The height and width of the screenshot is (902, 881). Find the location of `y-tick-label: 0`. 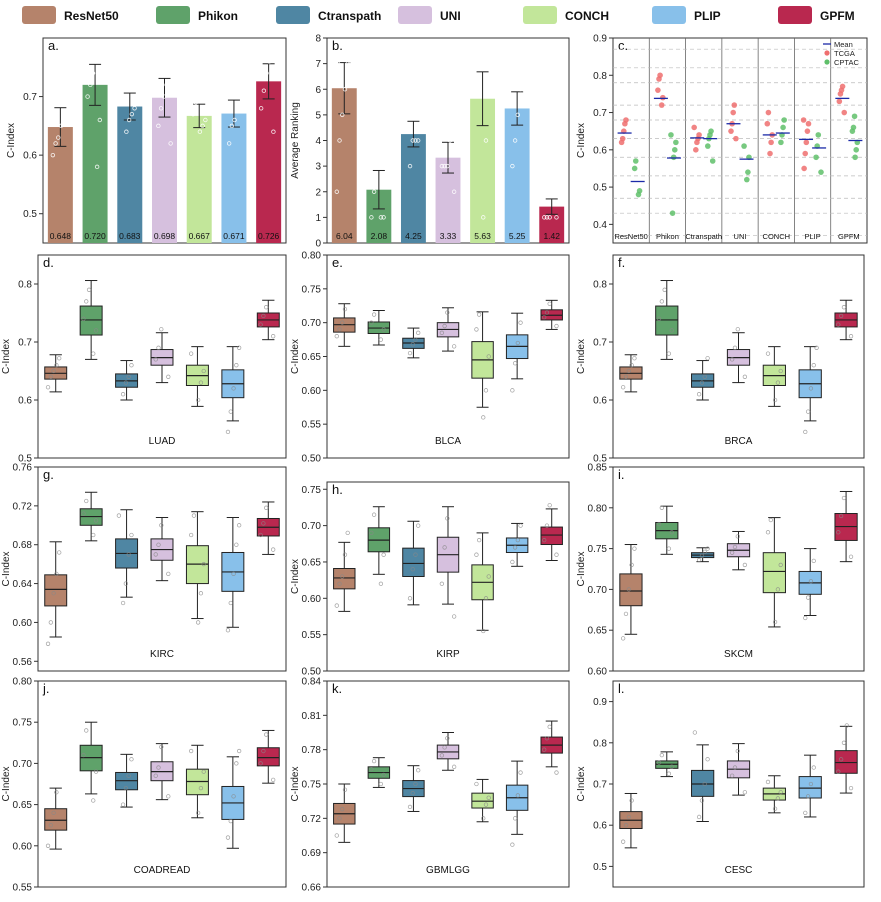

y-tick-label: 0 is located at coordinates (318, 244).